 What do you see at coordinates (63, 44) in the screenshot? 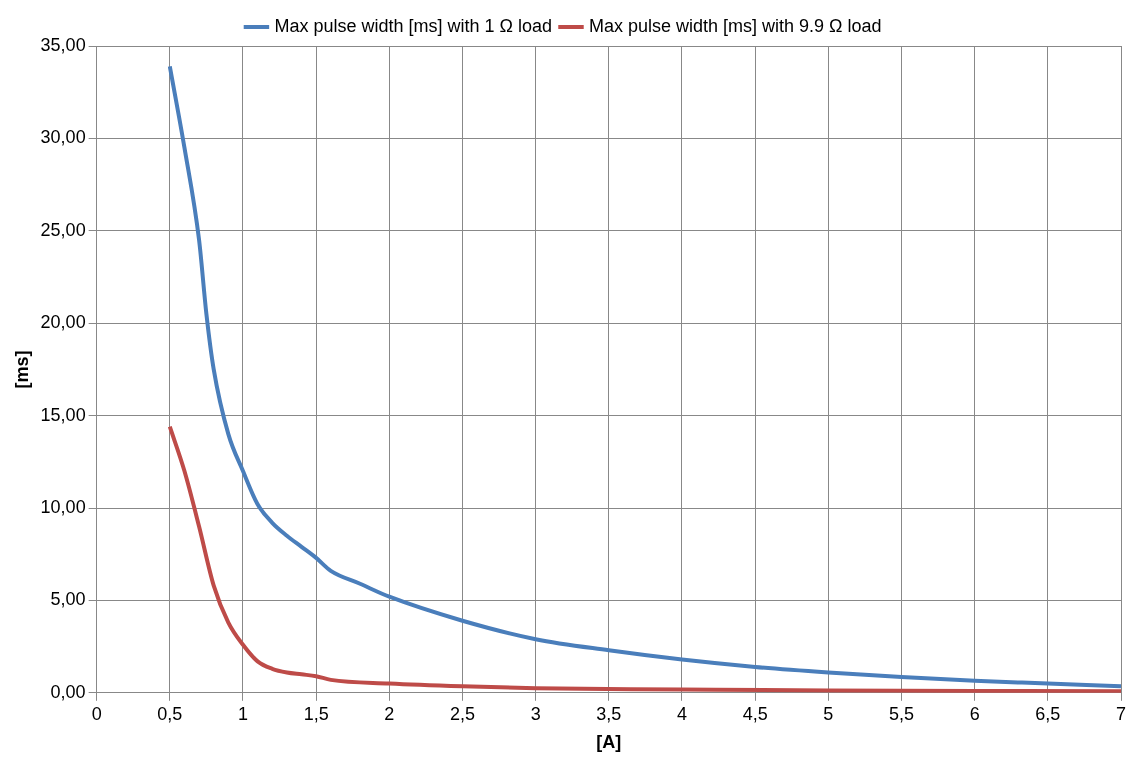
I see `y-tick-label: 35,00` at bounding box center [63, 44].